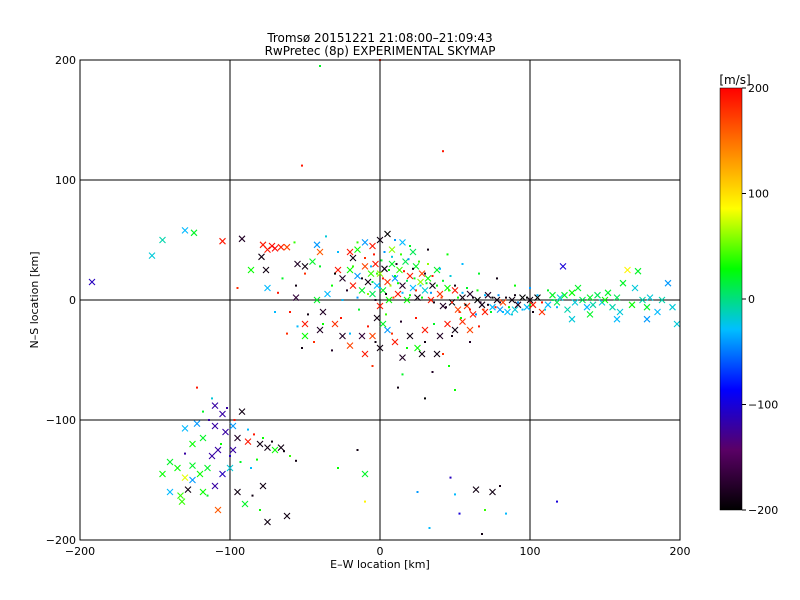 Image resolution: width=800 pixels, height=600 pixels. I want to click on x-tick-label: −100, so click(230, 551).